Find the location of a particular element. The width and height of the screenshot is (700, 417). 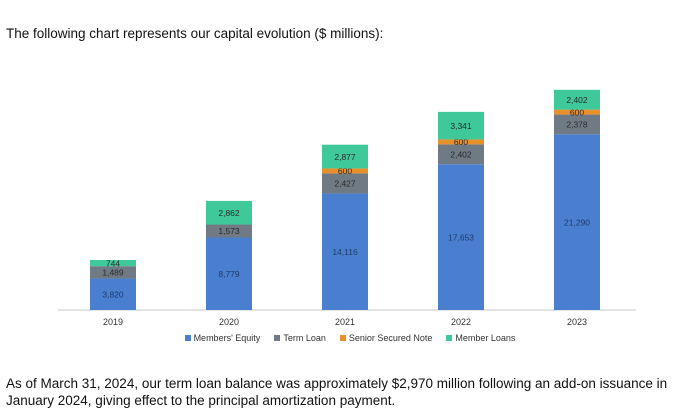

data-label: 14,116 is located at coordinates (345, 252).